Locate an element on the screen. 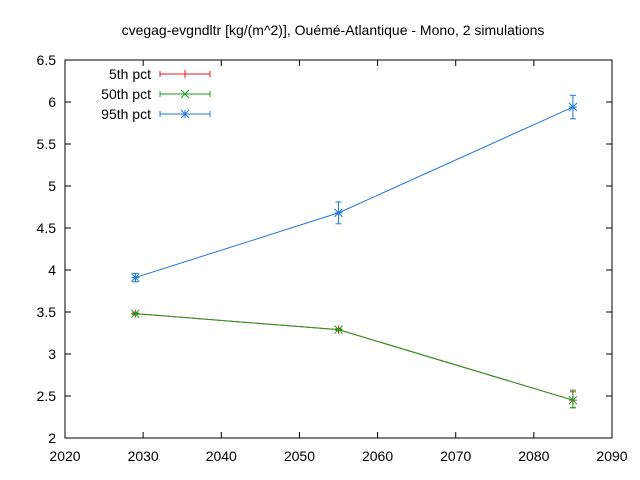 This screenshot has height=480, width=640. x-tick-label: 2050 is located at coordinates (299, 456).